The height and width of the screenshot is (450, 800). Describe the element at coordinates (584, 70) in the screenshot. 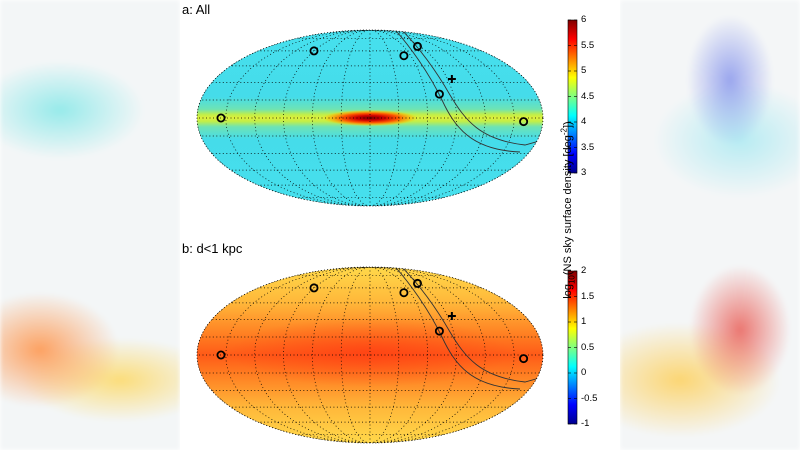

I see `colorbar-tick-label: 5` at that location.